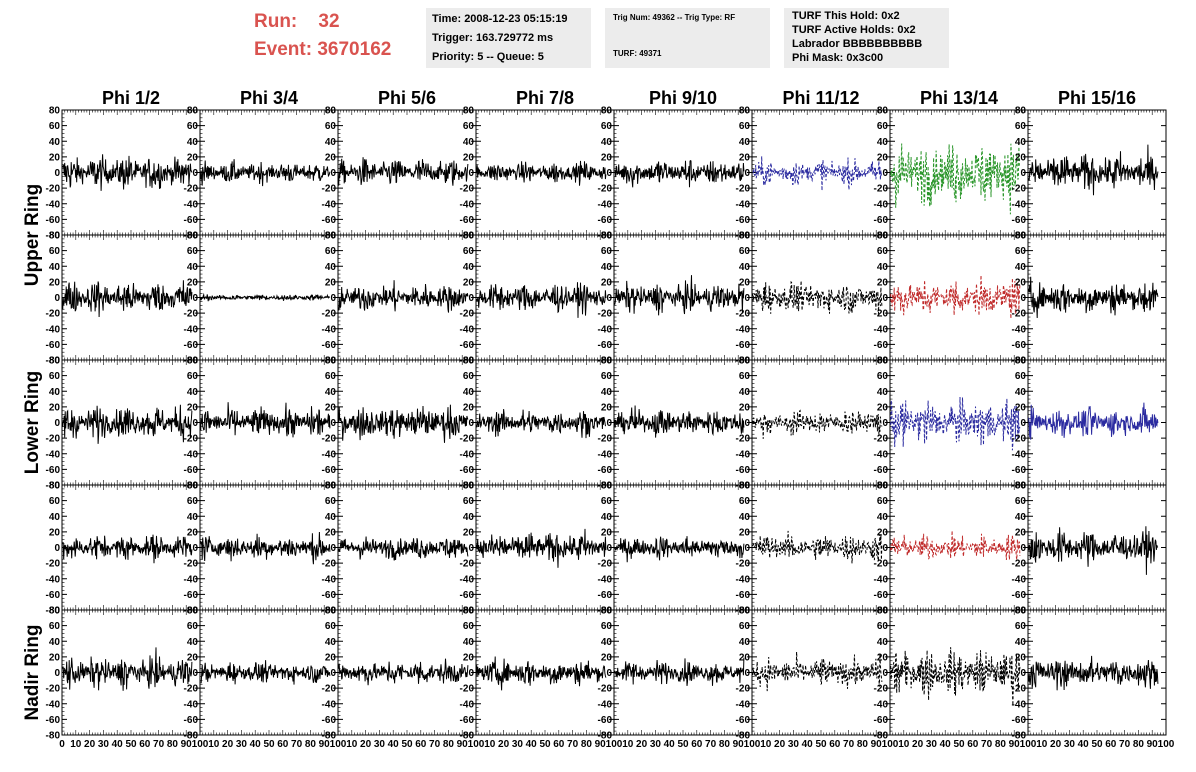 The image size is (1196, 772). What do you see at coordinates (131, 98) in the screenshot?
I see `column-header: Phi 1/2` at bounding box center [131, 98].